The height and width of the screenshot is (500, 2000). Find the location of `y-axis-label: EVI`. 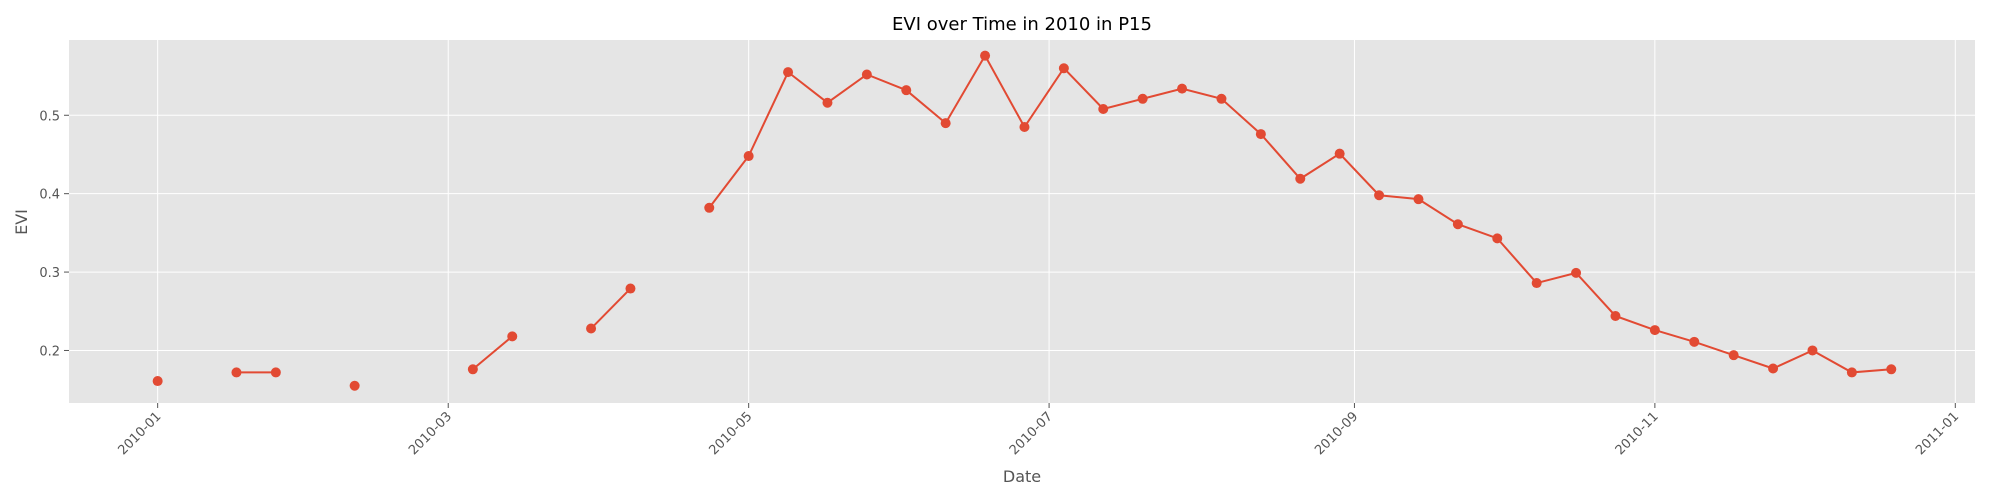

y-axis-label: EVI is located at coordinates (21, 222).